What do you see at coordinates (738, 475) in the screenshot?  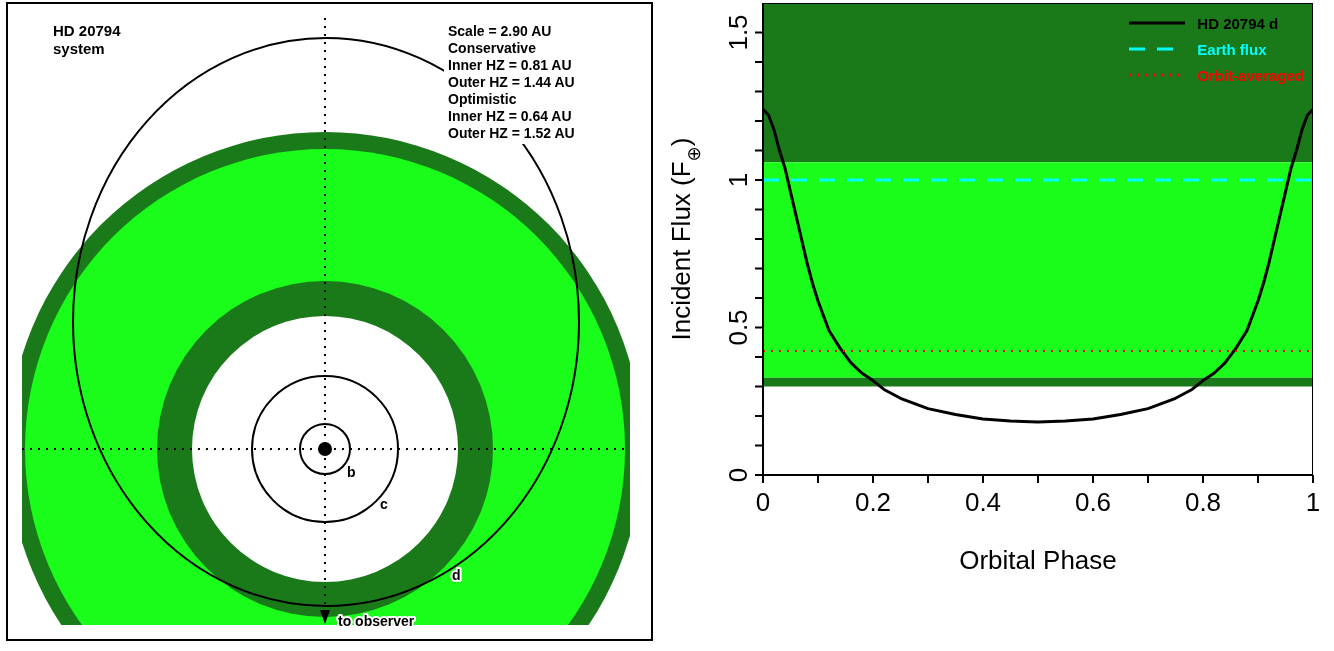 I see `y-tick-label: 0` at bounding box center [738, 475].